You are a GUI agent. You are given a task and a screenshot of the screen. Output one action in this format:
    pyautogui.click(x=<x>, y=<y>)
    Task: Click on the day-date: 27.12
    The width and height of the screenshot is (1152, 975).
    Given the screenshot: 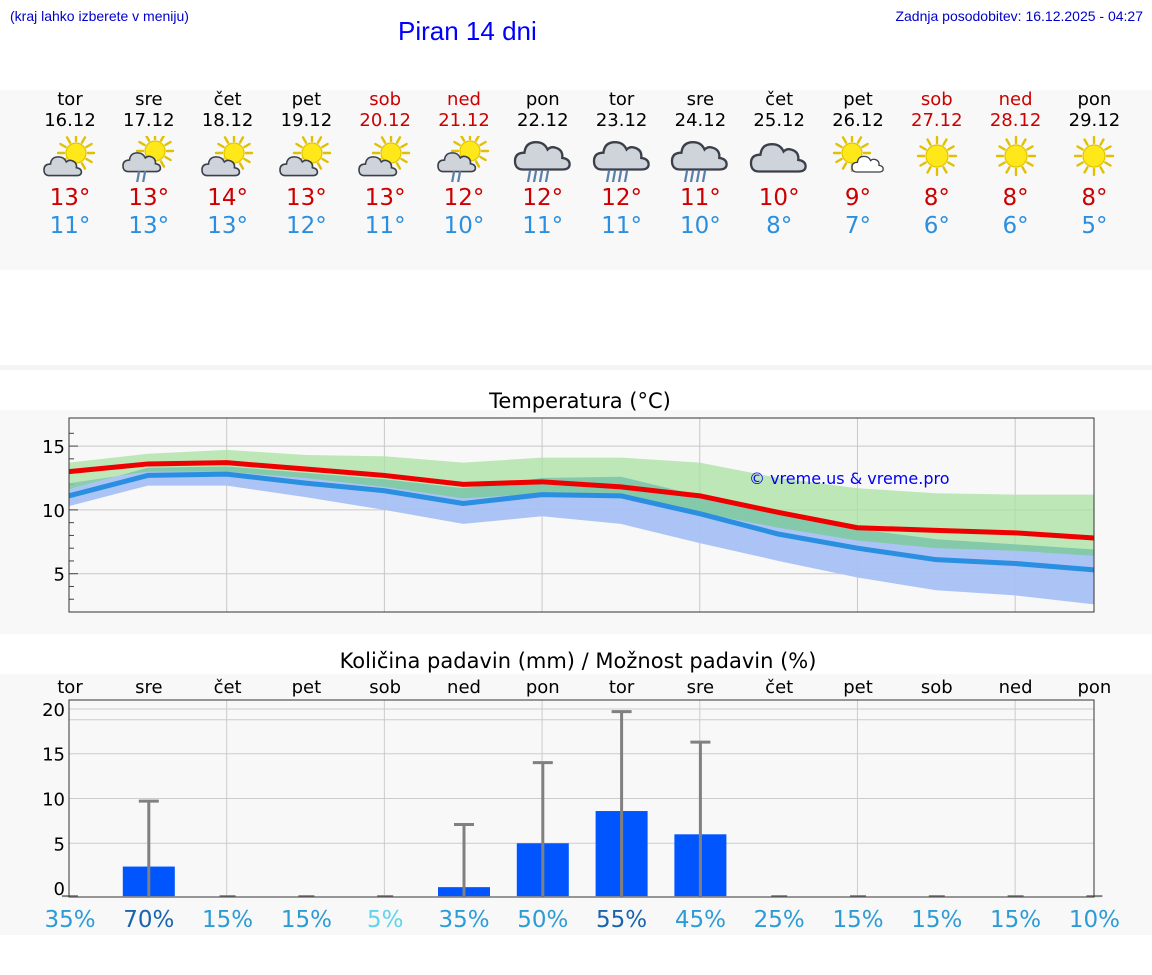 What is the action you would take?
    pyautogui.click(x=937, y=120)
    